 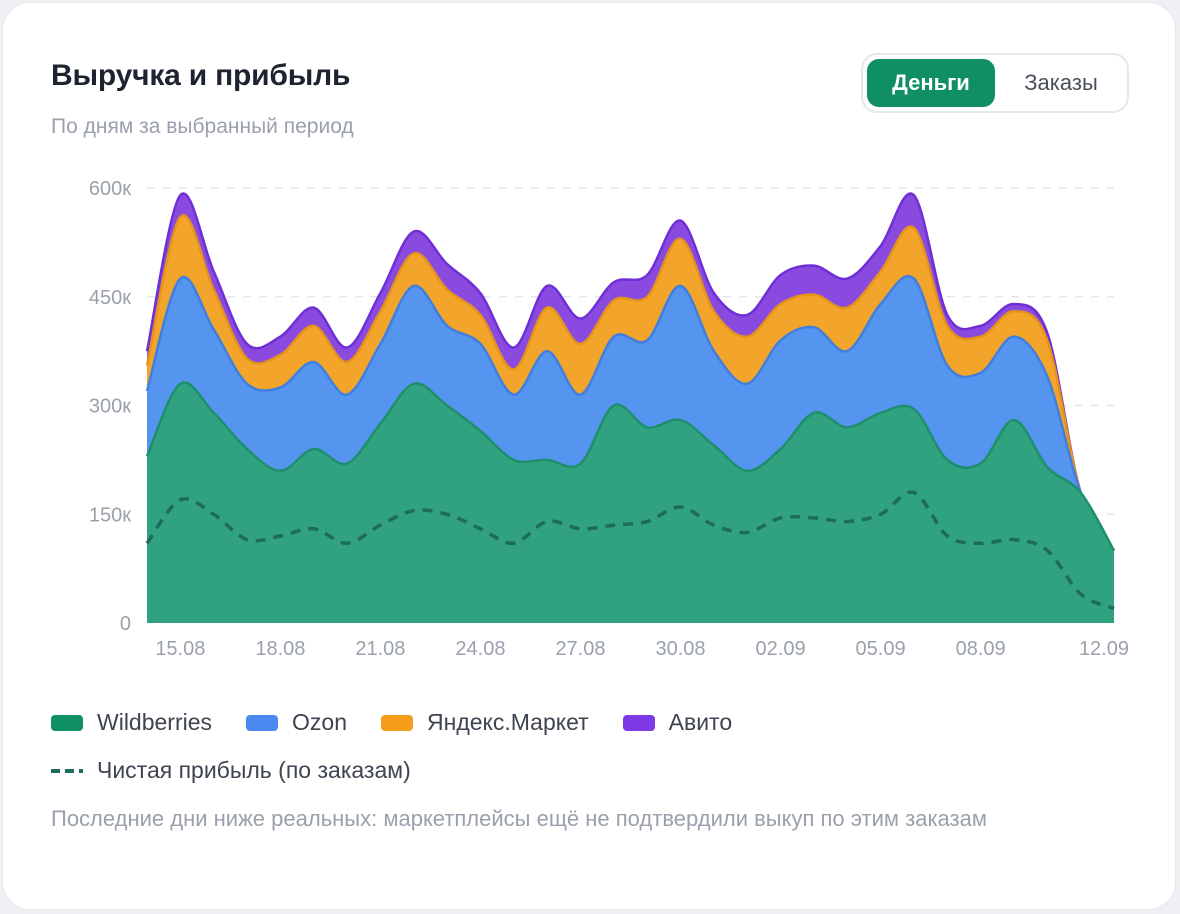 I want to click on y-tick-label: 450к, so click(x=110, y=298).